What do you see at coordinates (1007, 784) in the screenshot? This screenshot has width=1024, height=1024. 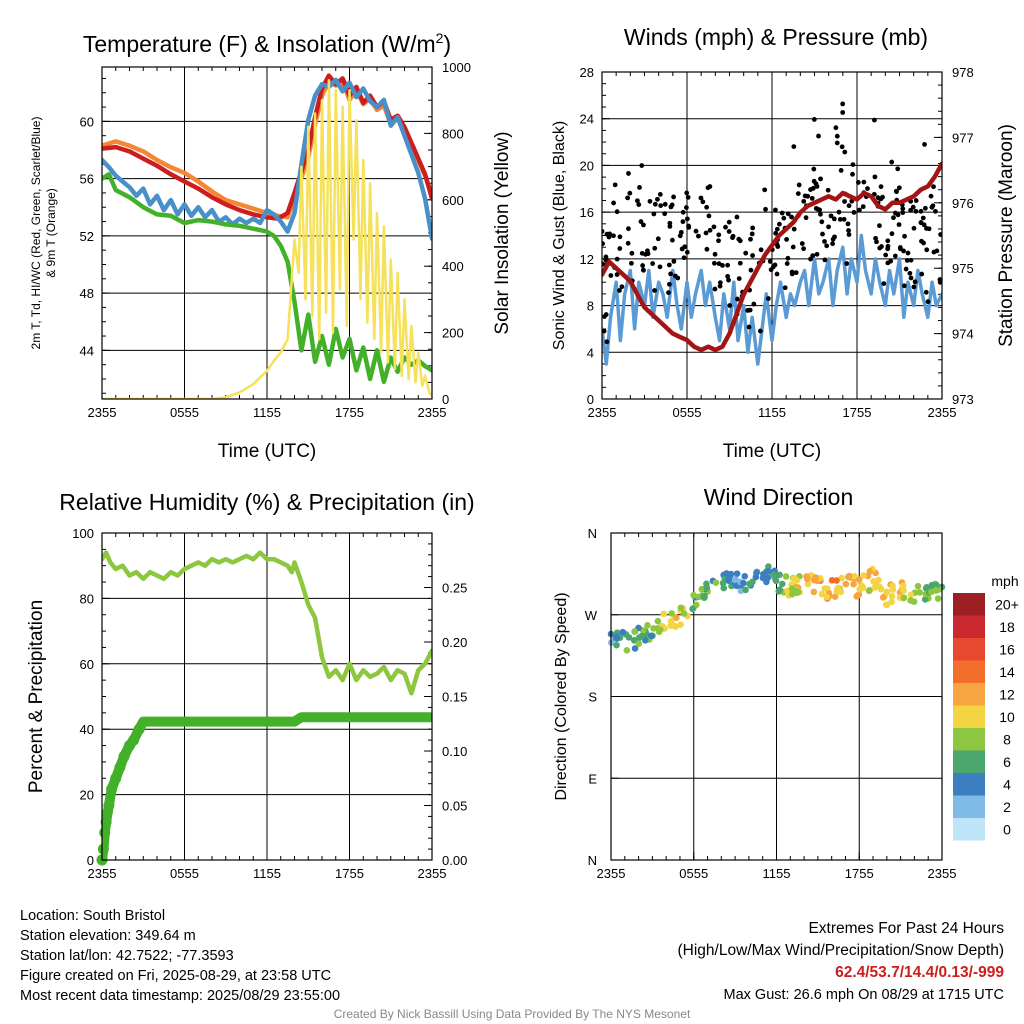 I see `colorbar-label: 4` at bounding box center [1007, 784].